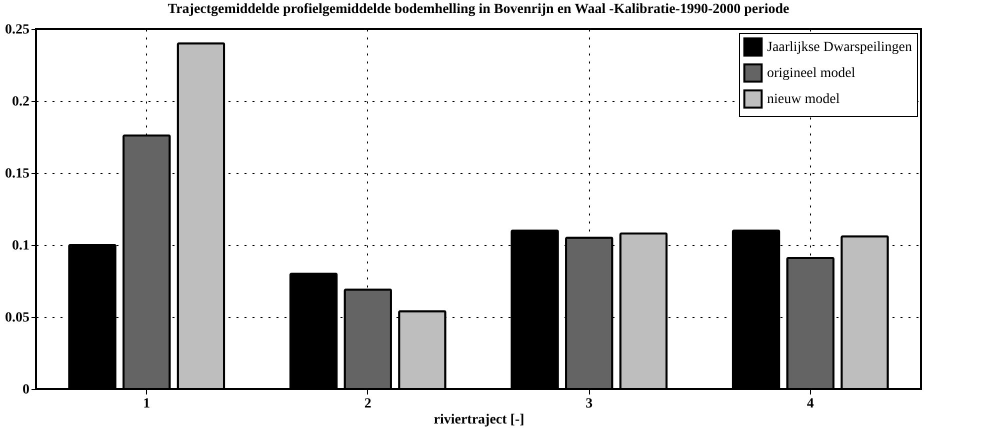  Describe the element at coordinates (146, 404) in the screenshot. I see `x-tick-label: 1` at that location.